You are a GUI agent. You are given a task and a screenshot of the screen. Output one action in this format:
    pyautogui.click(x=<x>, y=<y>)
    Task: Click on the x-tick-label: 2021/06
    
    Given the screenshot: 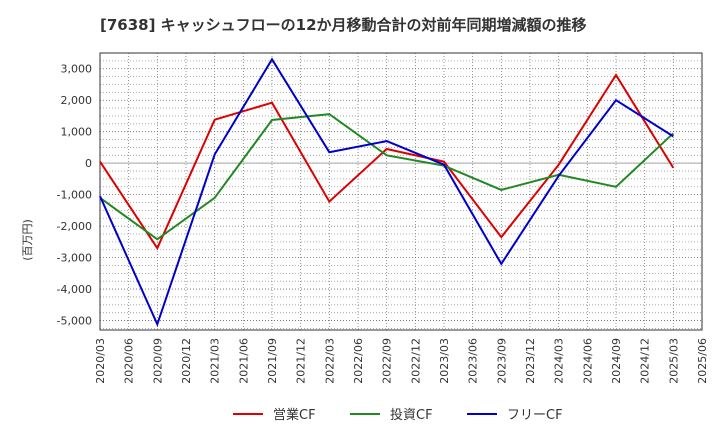 What is the action you would take?
    pyautogui.click(x=243, y=361)
    